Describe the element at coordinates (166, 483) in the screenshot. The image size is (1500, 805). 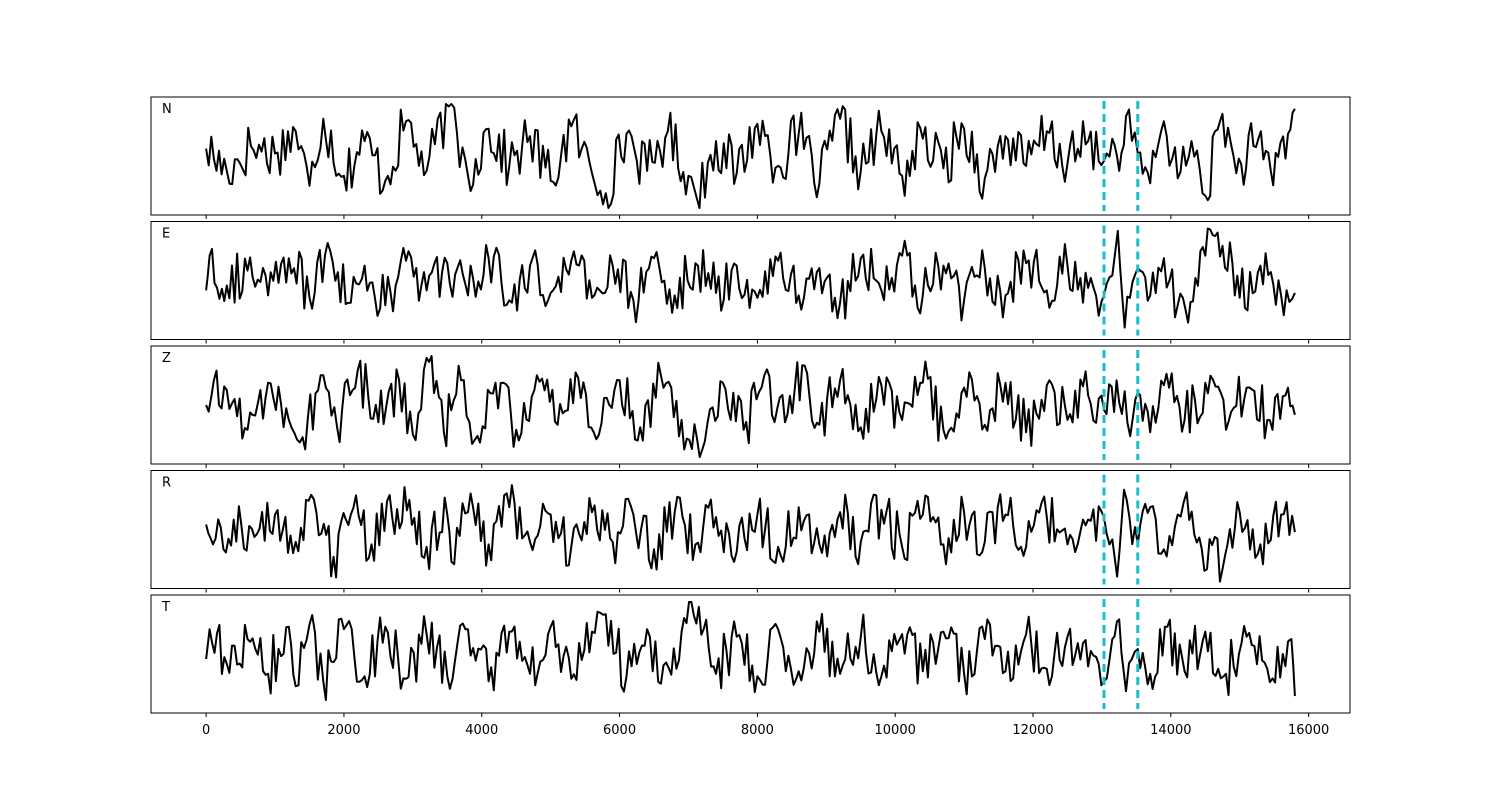
I see `panel-label: R` at that location.